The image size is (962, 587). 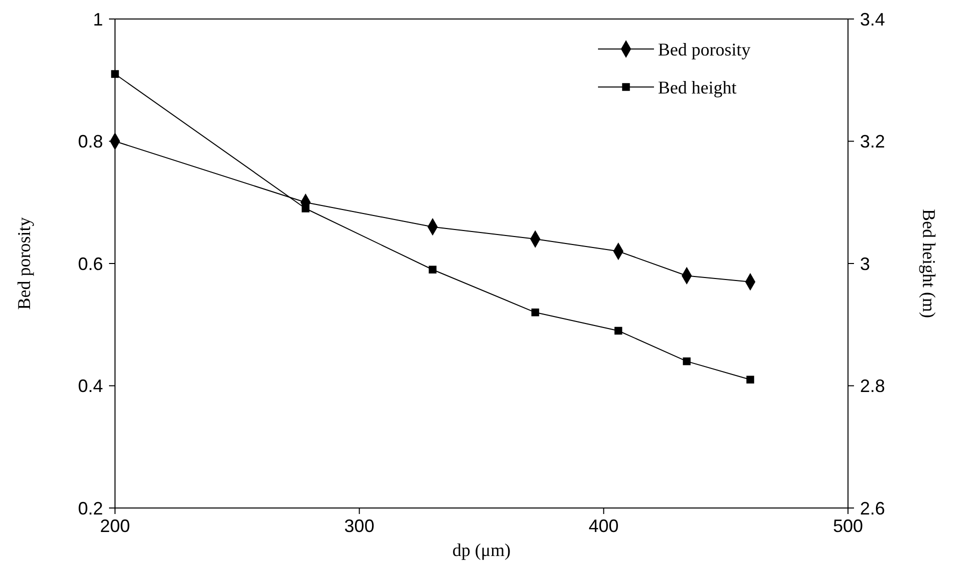 What do you see at coordinates (929, 263) in the screenshot?
I see `y2-axis-title: Bed height (m)` at bounding box center [929, 263].